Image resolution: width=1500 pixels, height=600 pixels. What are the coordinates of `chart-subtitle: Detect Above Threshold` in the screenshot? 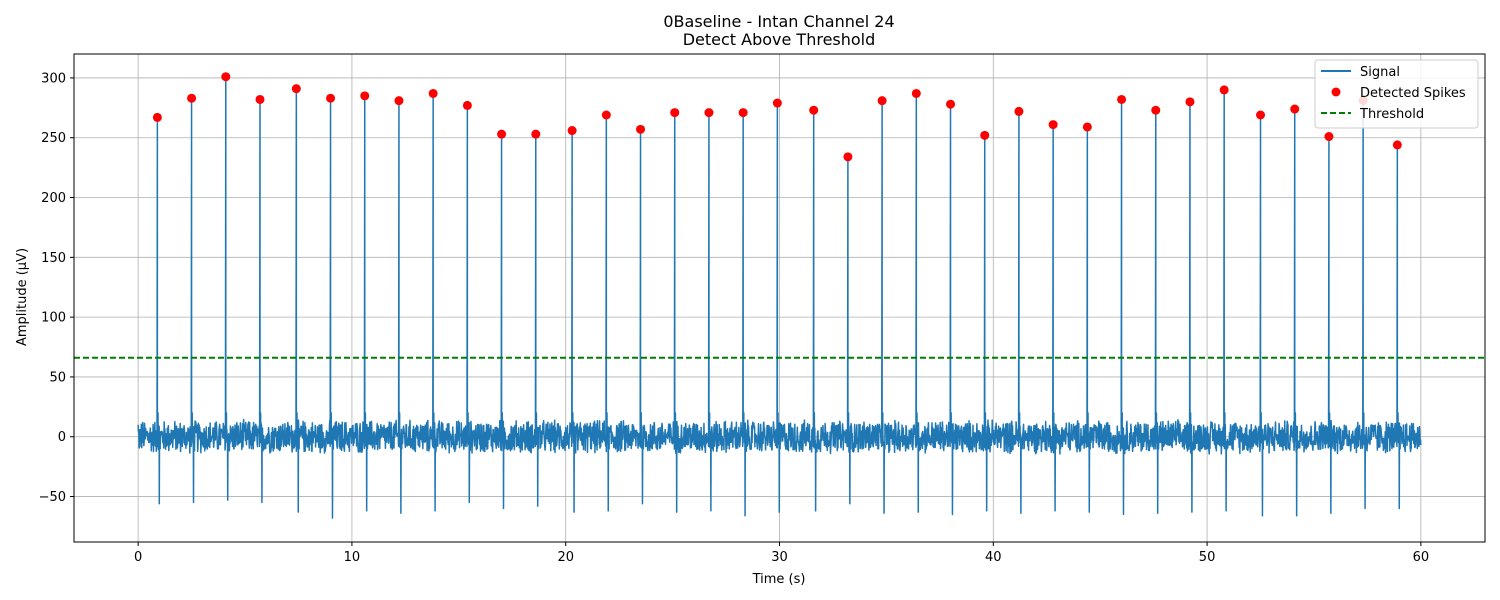 It's located at (779, 39).